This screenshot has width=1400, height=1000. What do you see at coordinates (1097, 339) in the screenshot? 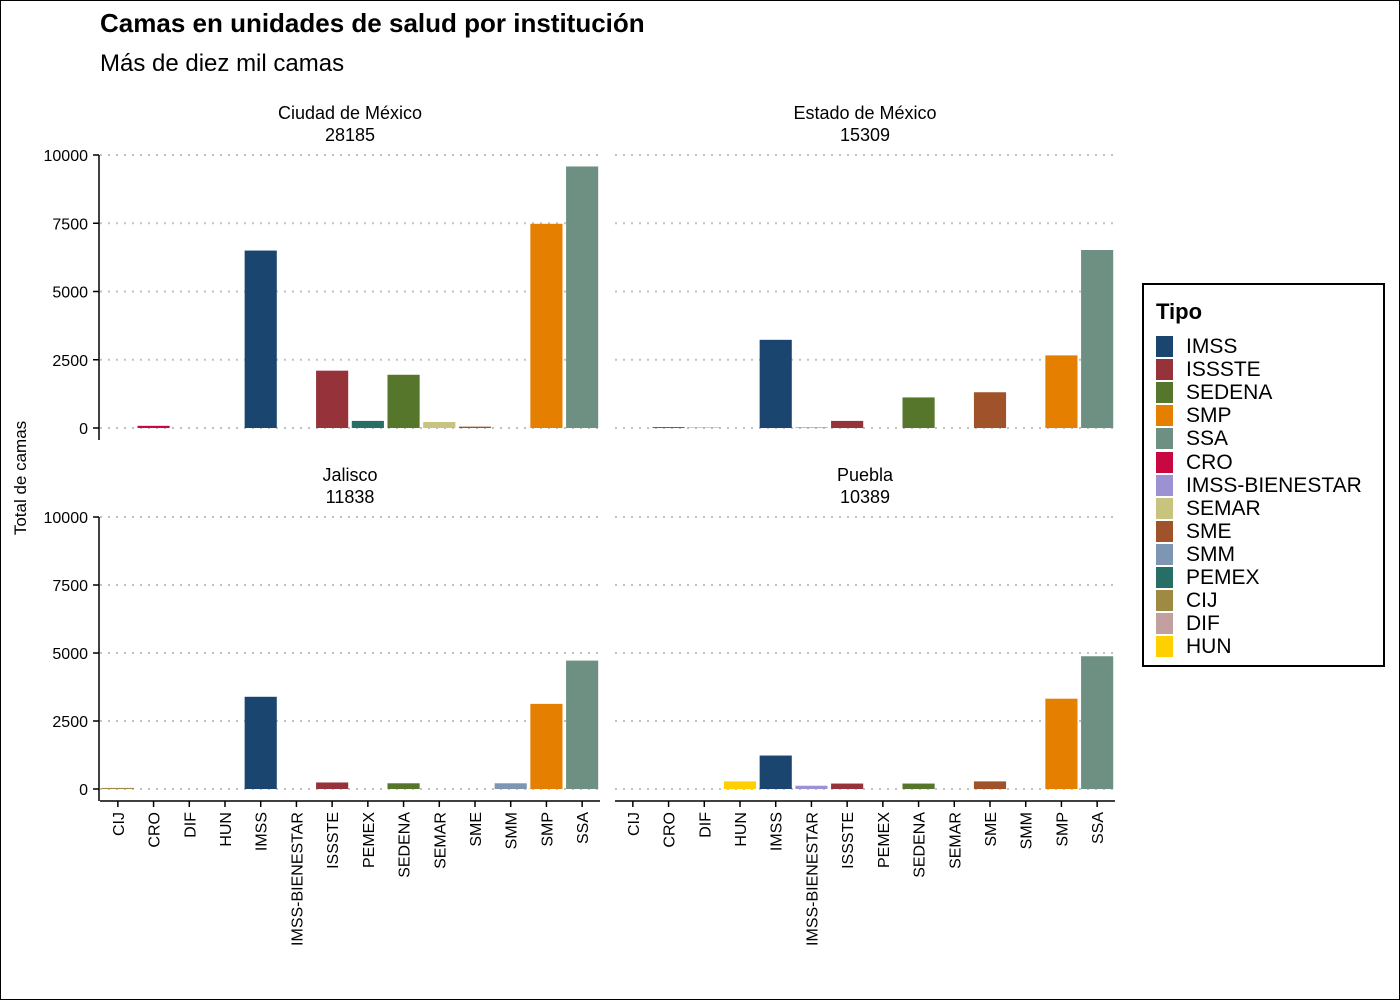
I see `bar-estado-de-m-xico-ssa` at bounding box center [1097, 339].